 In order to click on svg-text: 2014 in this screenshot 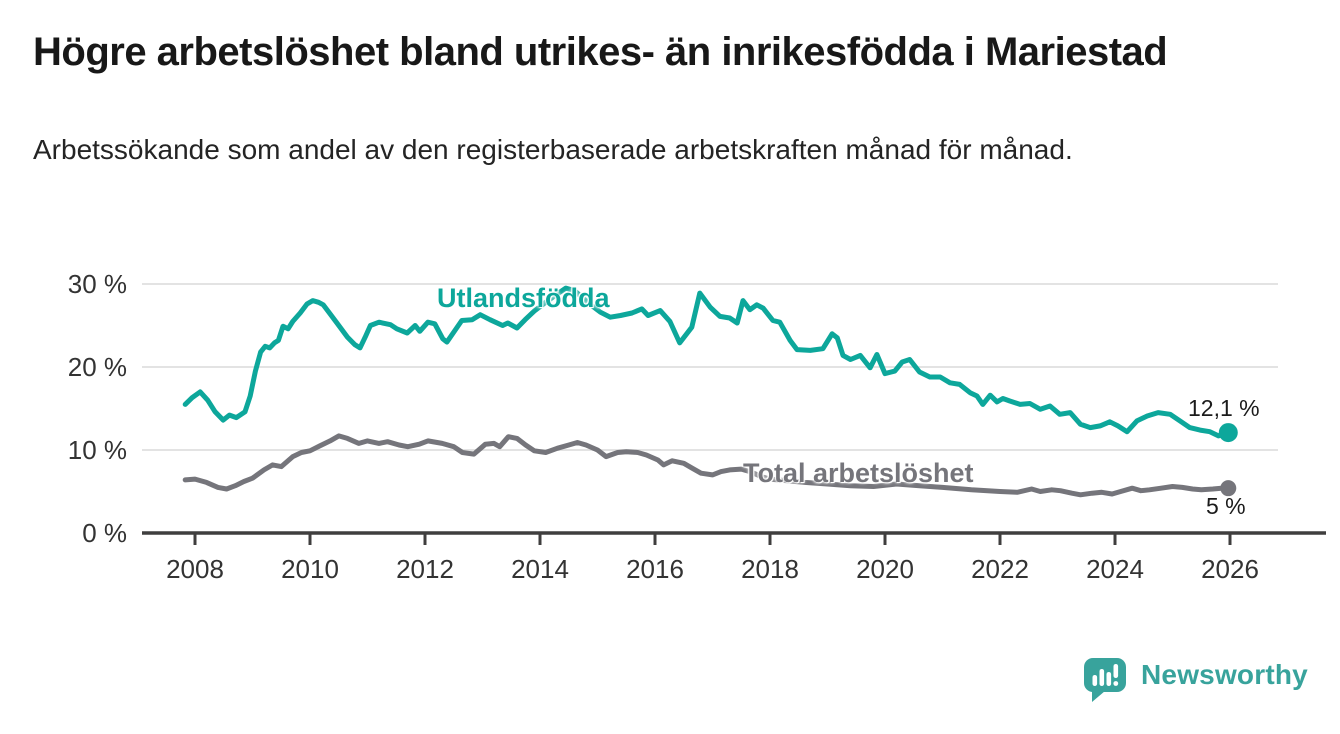, I will do `click(540, 569)`.